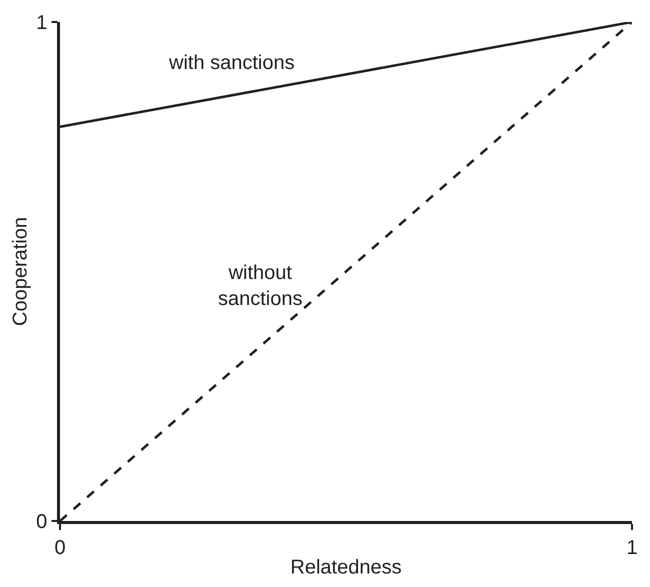 Image resolution: width=650 pixels, height=587 pixels. I want to click on x-axis-title: Relatedness, so click(346, 567).